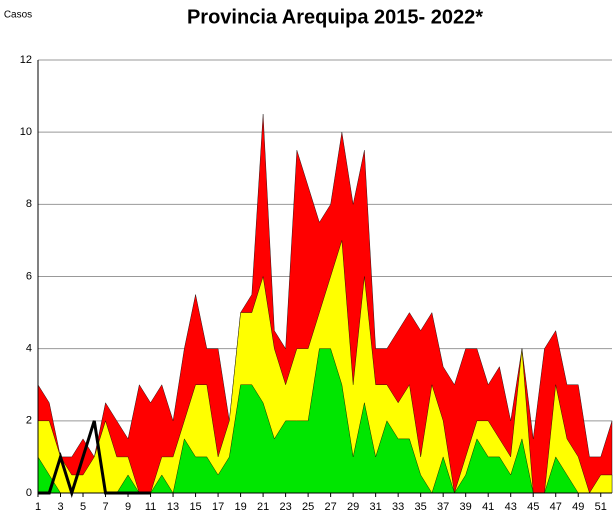 This screenshot has height=525, width=613. What do you see at coordinates (29, 276) in the screenshot?
I see `y-tick-label: 6` at bounding box center [29, 276].